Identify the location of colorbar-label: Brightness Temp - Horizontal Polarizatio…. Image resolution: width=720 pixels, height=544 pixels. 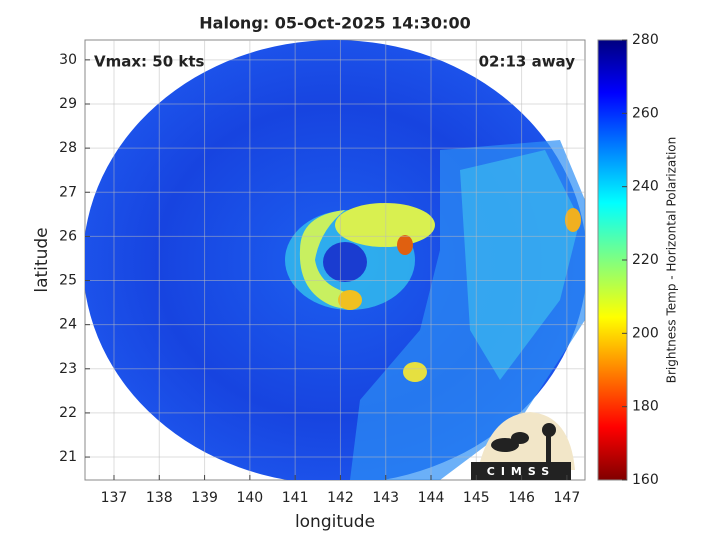
(672, 260).